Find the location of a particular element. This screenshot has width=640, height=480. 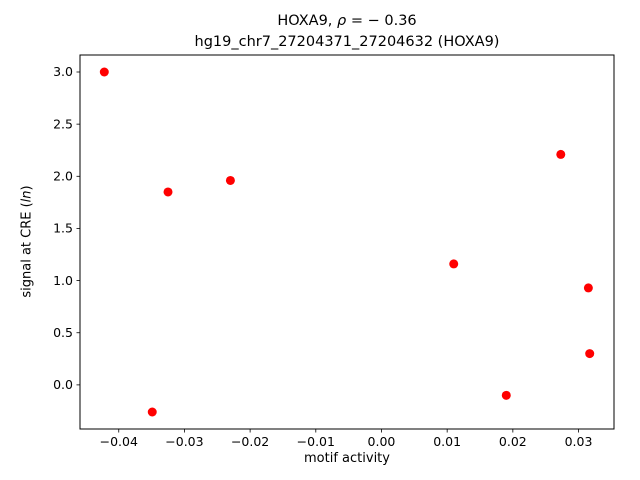

y-tick-label: 3.0 is located at coordinates (63, 71).